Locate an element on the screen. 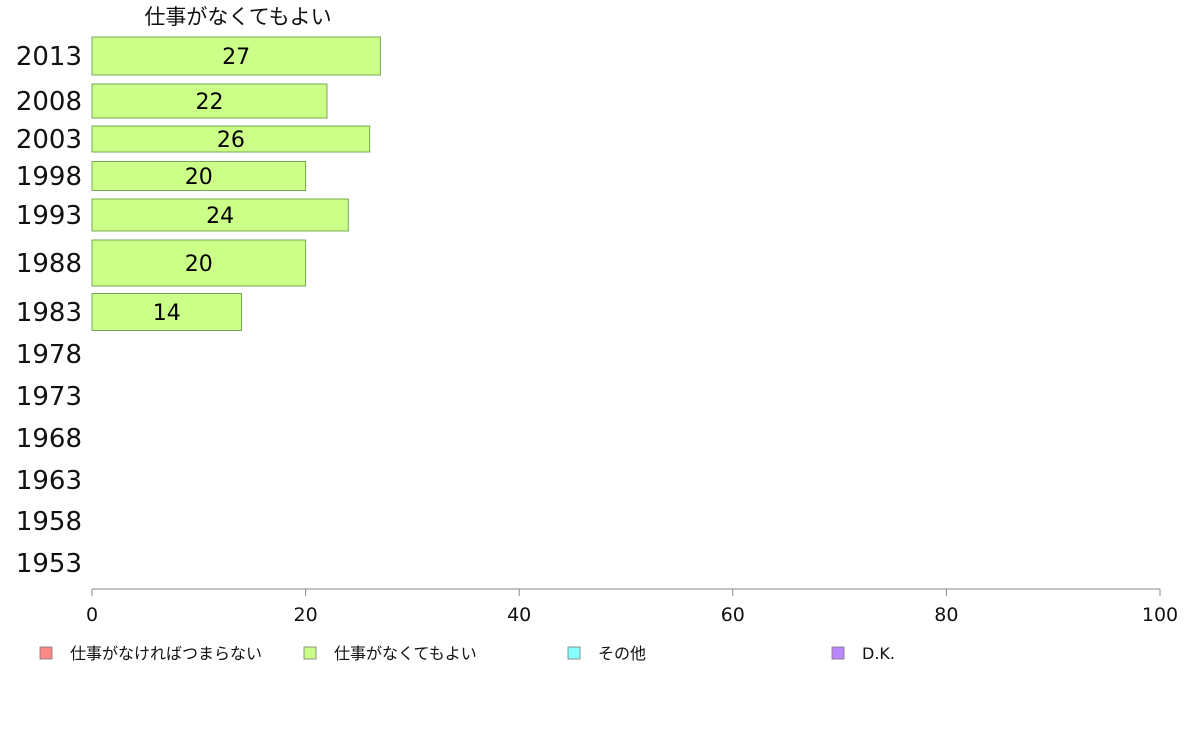 This screenshot has width=1188, height=736. legend-label: D.K. is located at coordinates (878, 653).